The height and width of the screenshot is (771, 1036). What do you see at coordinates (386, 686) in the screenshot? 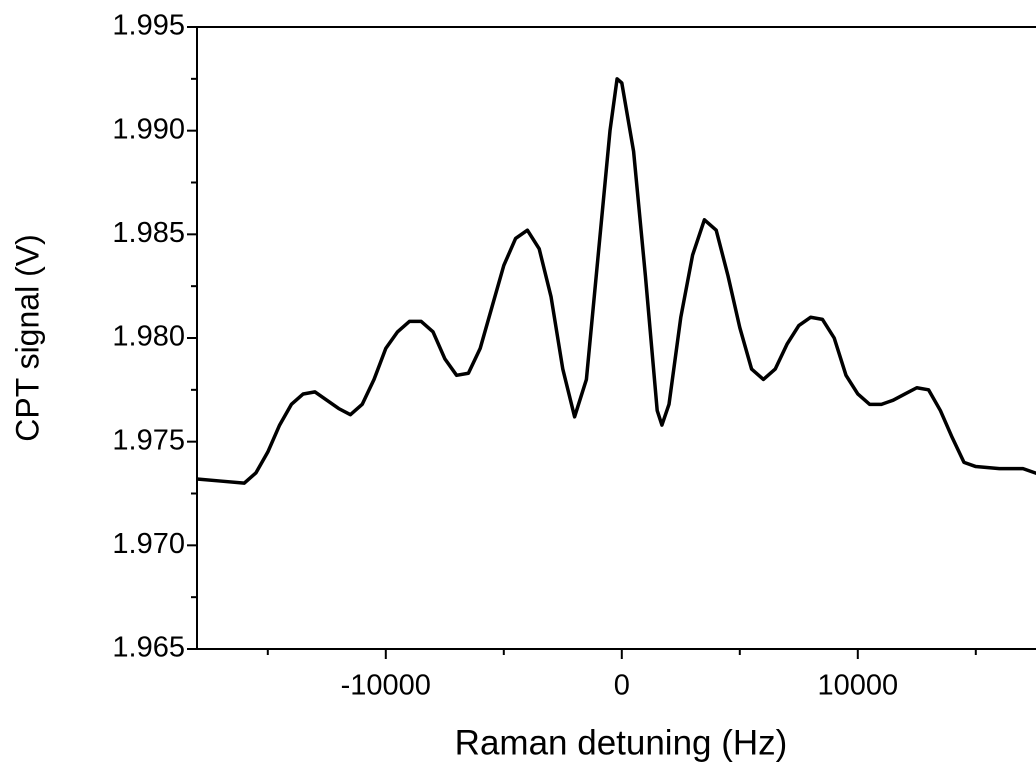
I see `x-tick-label: -10000` at bounding box center [386, 686].